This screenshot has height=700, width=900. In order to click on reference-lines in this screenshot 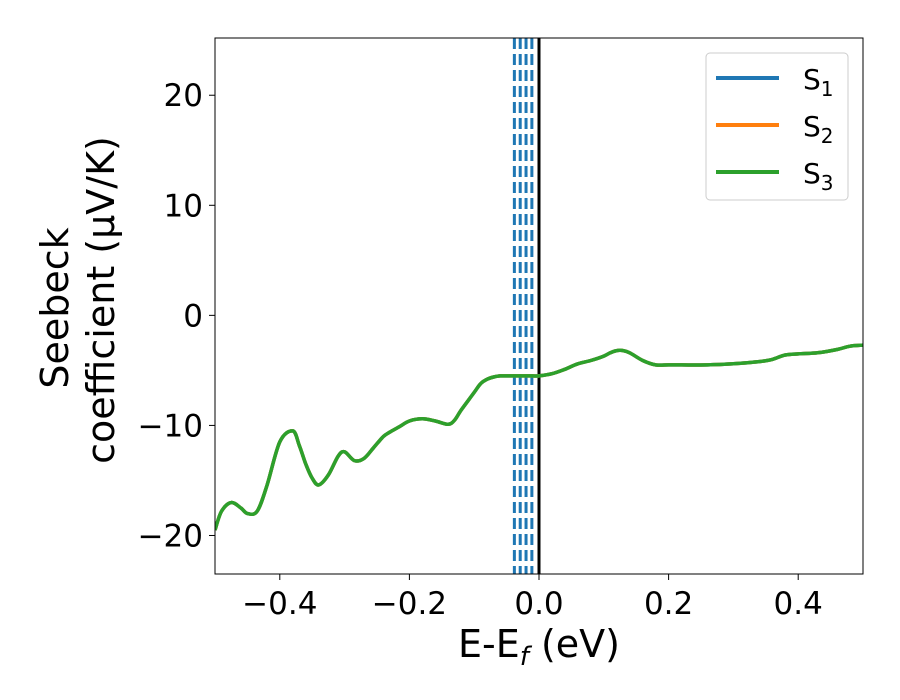, I will do `click(526, 306)`.